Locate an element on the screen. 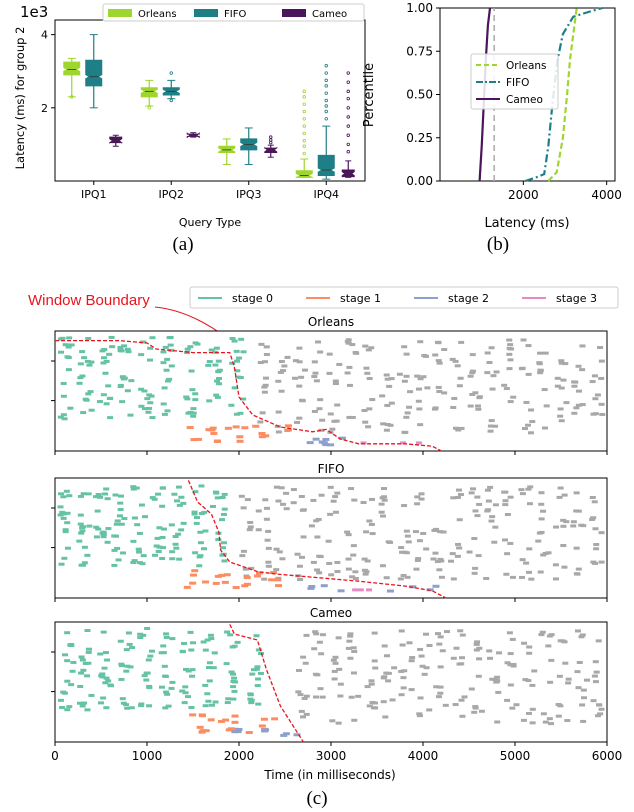  c-task-stage2 is located at coordinates (341, 591).